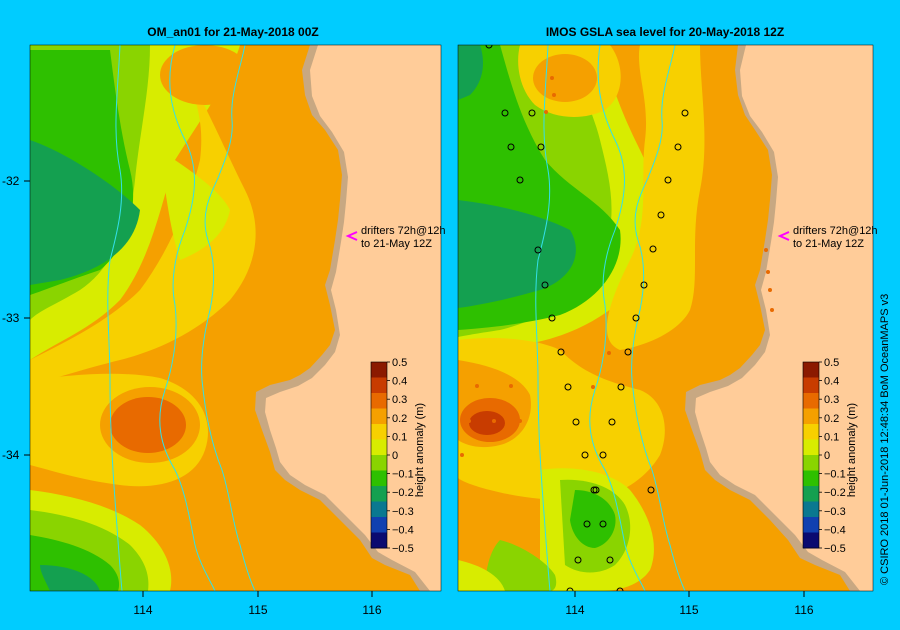  I want to click on longitude-axis-right: 114 115 116, so click(689, 604).